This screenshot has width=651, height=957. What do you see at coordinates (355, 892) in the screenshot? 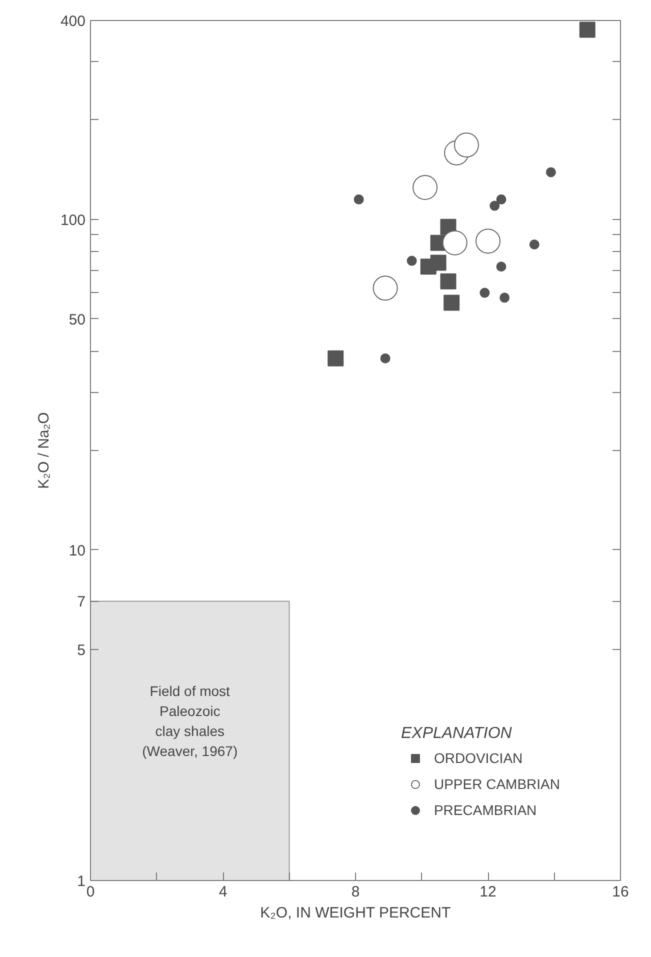
I see `x-tick-label: 8` at bounding box center [355, 892].